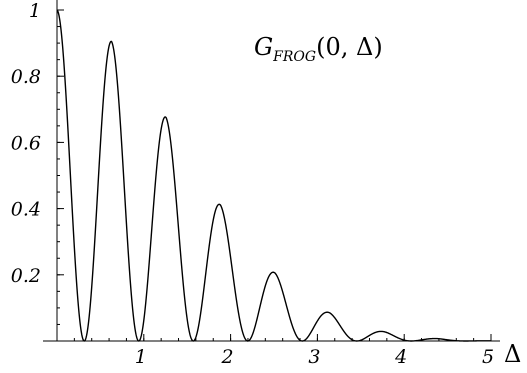  Describe the element at coordinates (26, 77) in the screenshot. I see `y-tick-label: 0.8` at that location.